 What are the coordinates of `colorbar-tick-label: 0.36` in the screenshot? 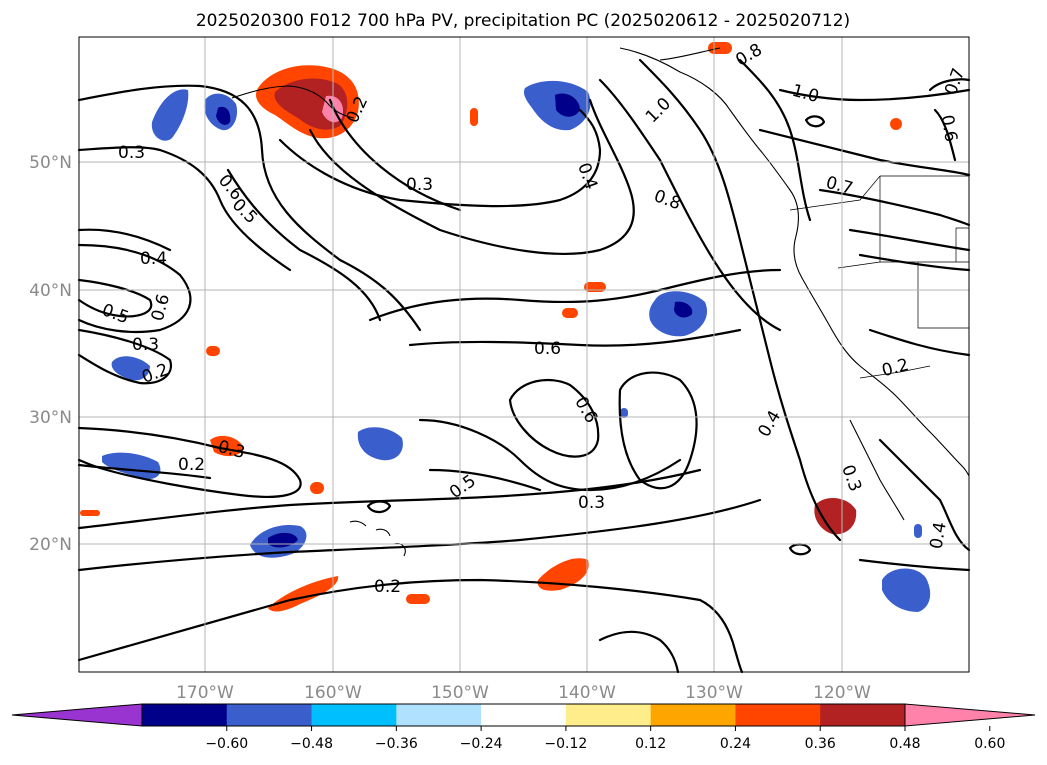 It's located at (820, 744).